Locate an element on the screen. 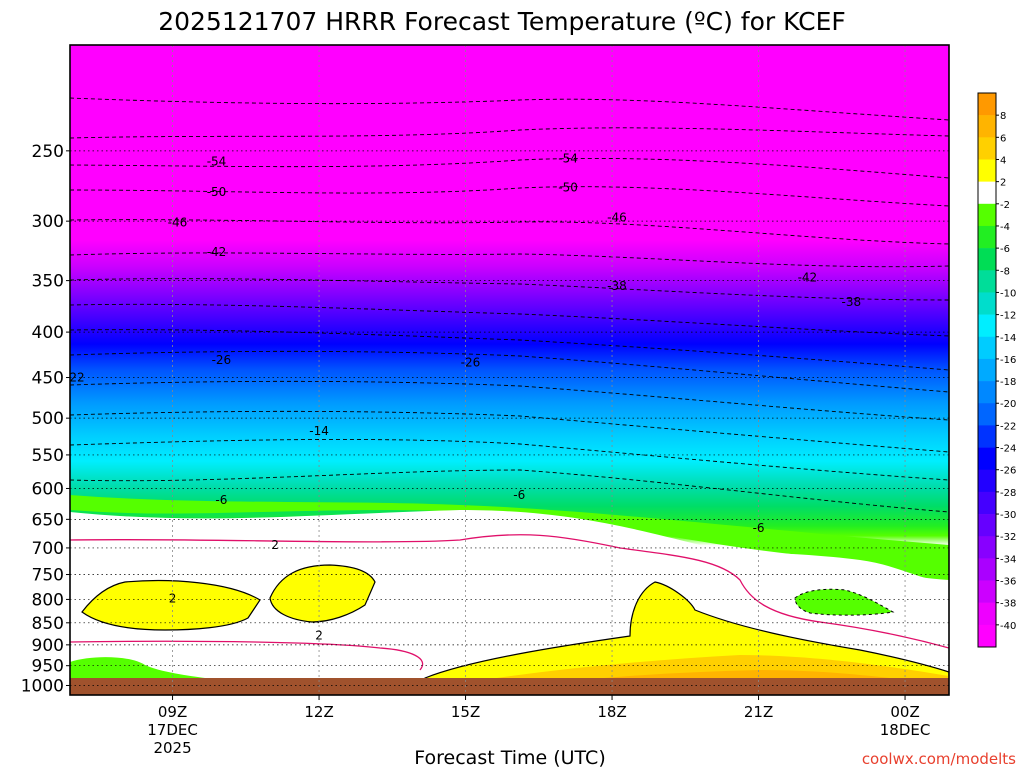  colorbar-label: -34 is located at coordinates (1008, 559).